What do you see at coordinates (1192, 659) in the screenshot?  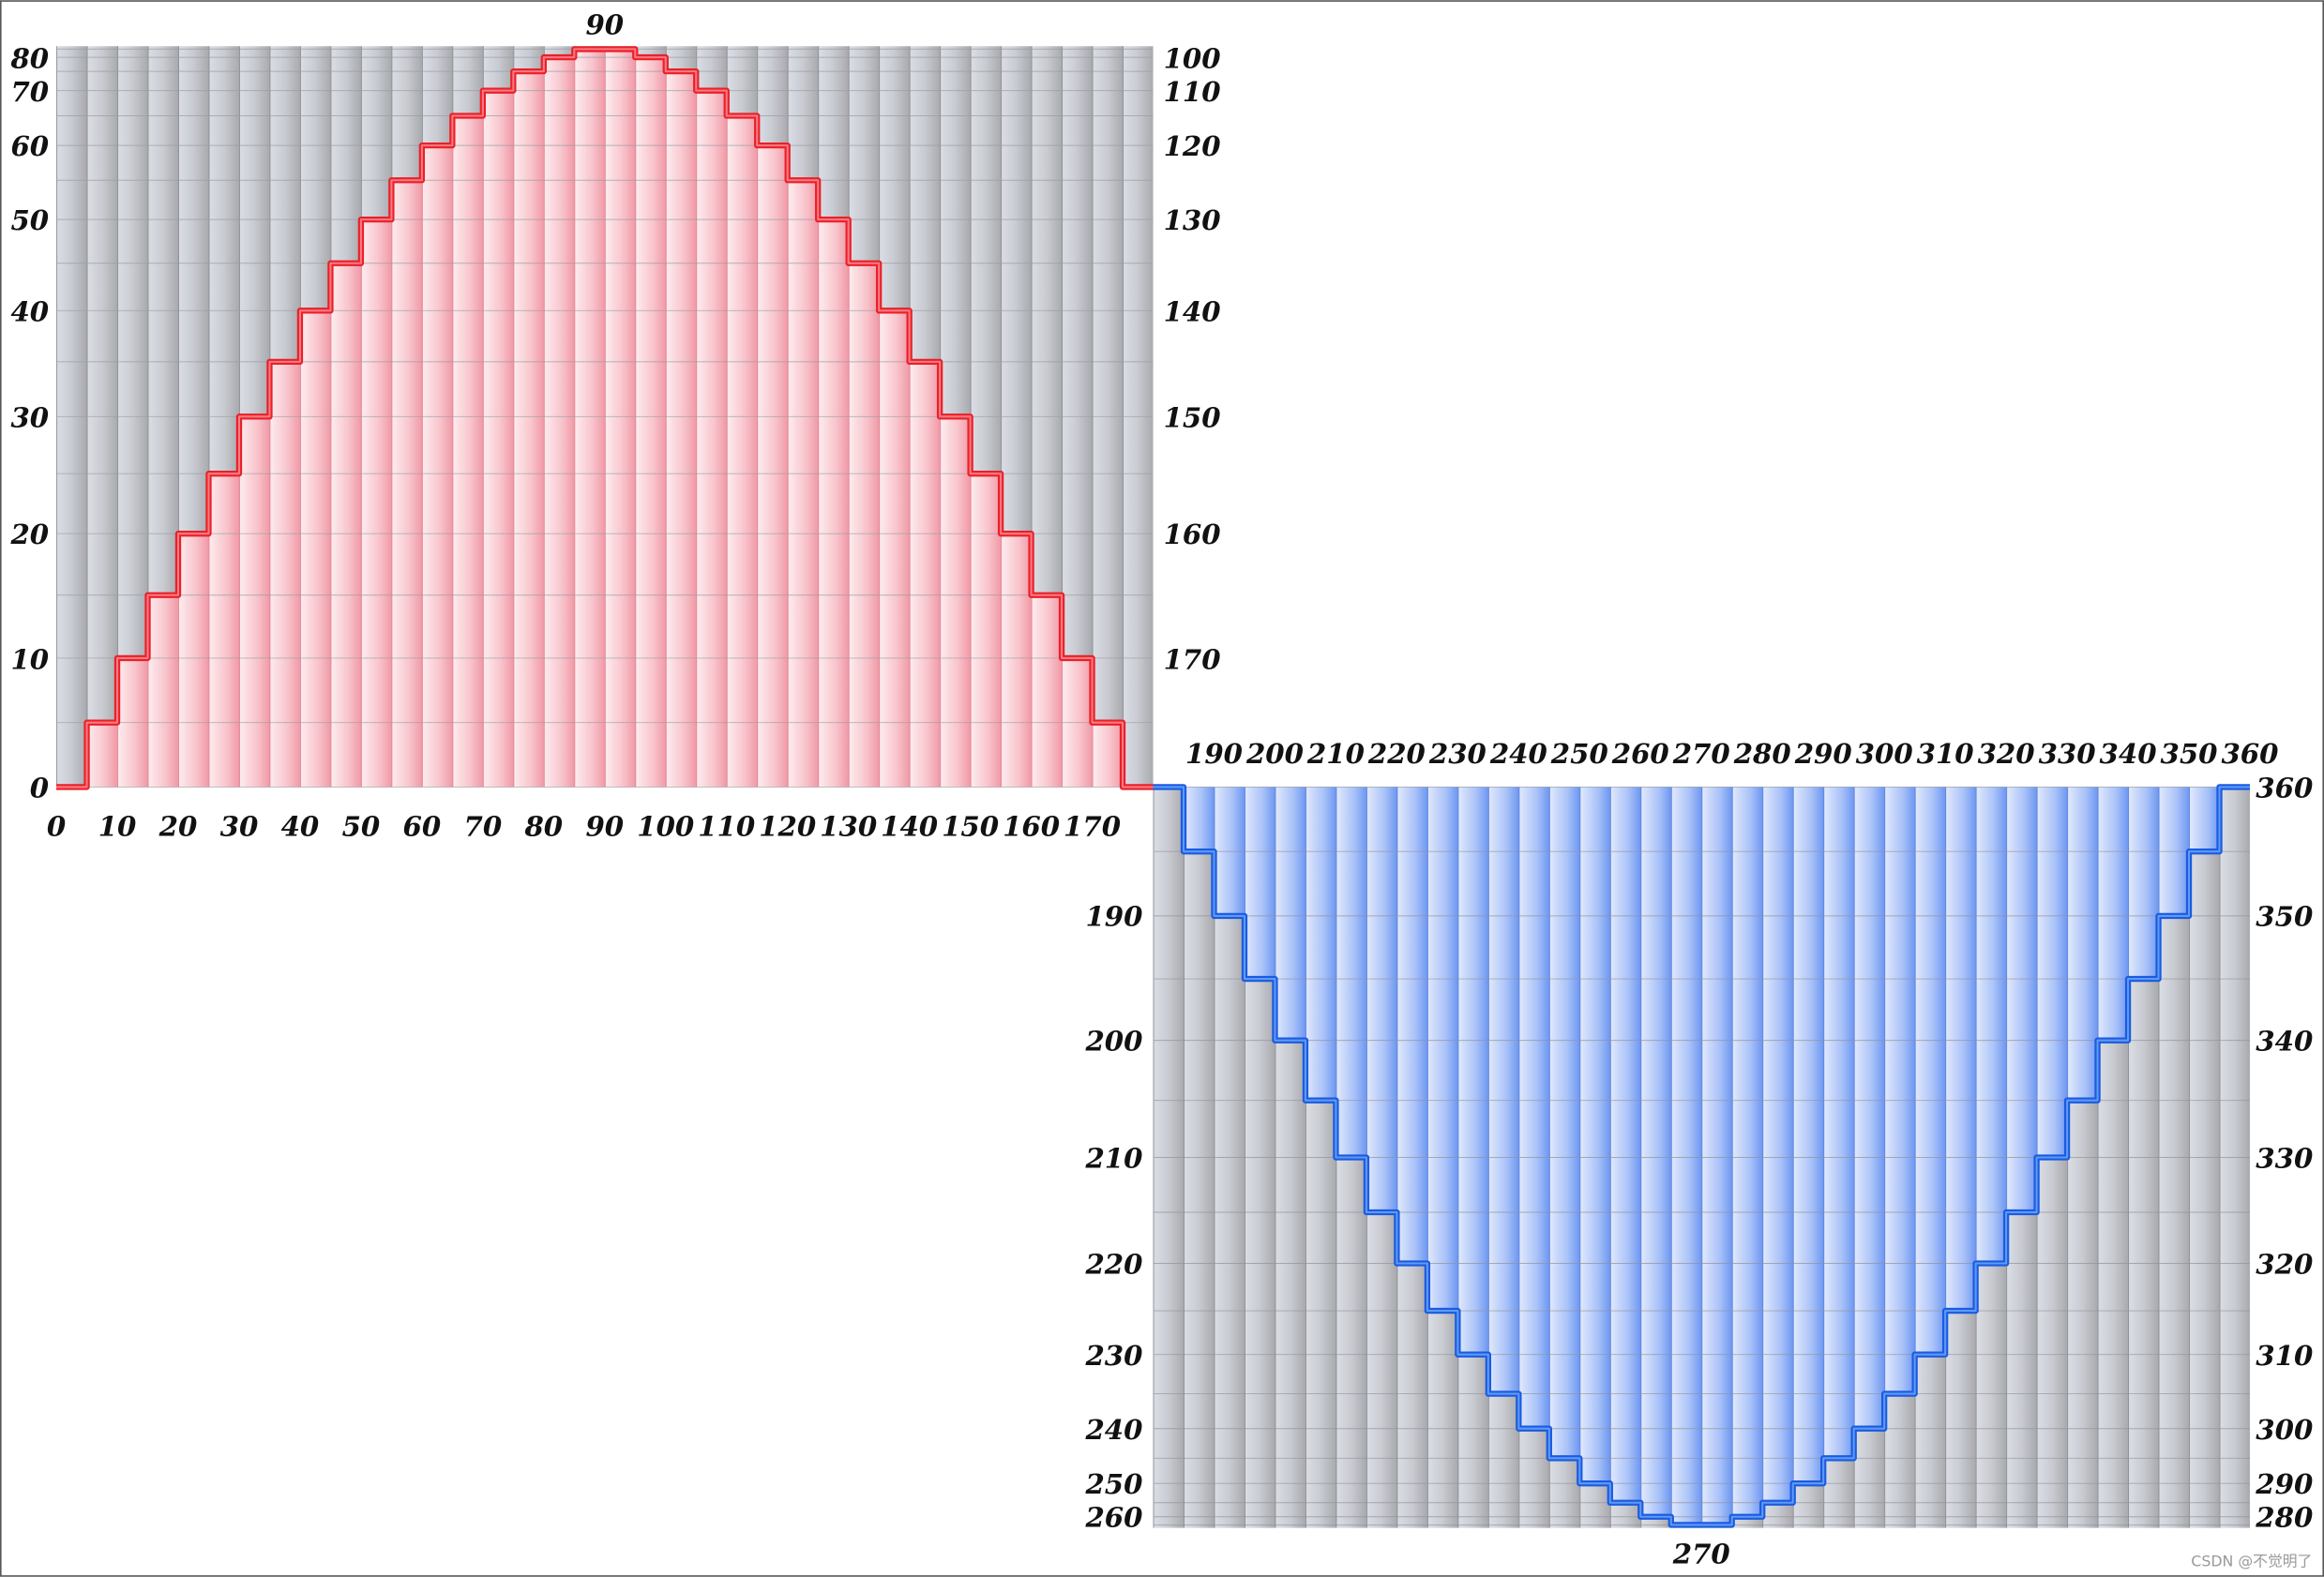 I see `y-tick-label-right: 170` at bounding box center [1192, 659].